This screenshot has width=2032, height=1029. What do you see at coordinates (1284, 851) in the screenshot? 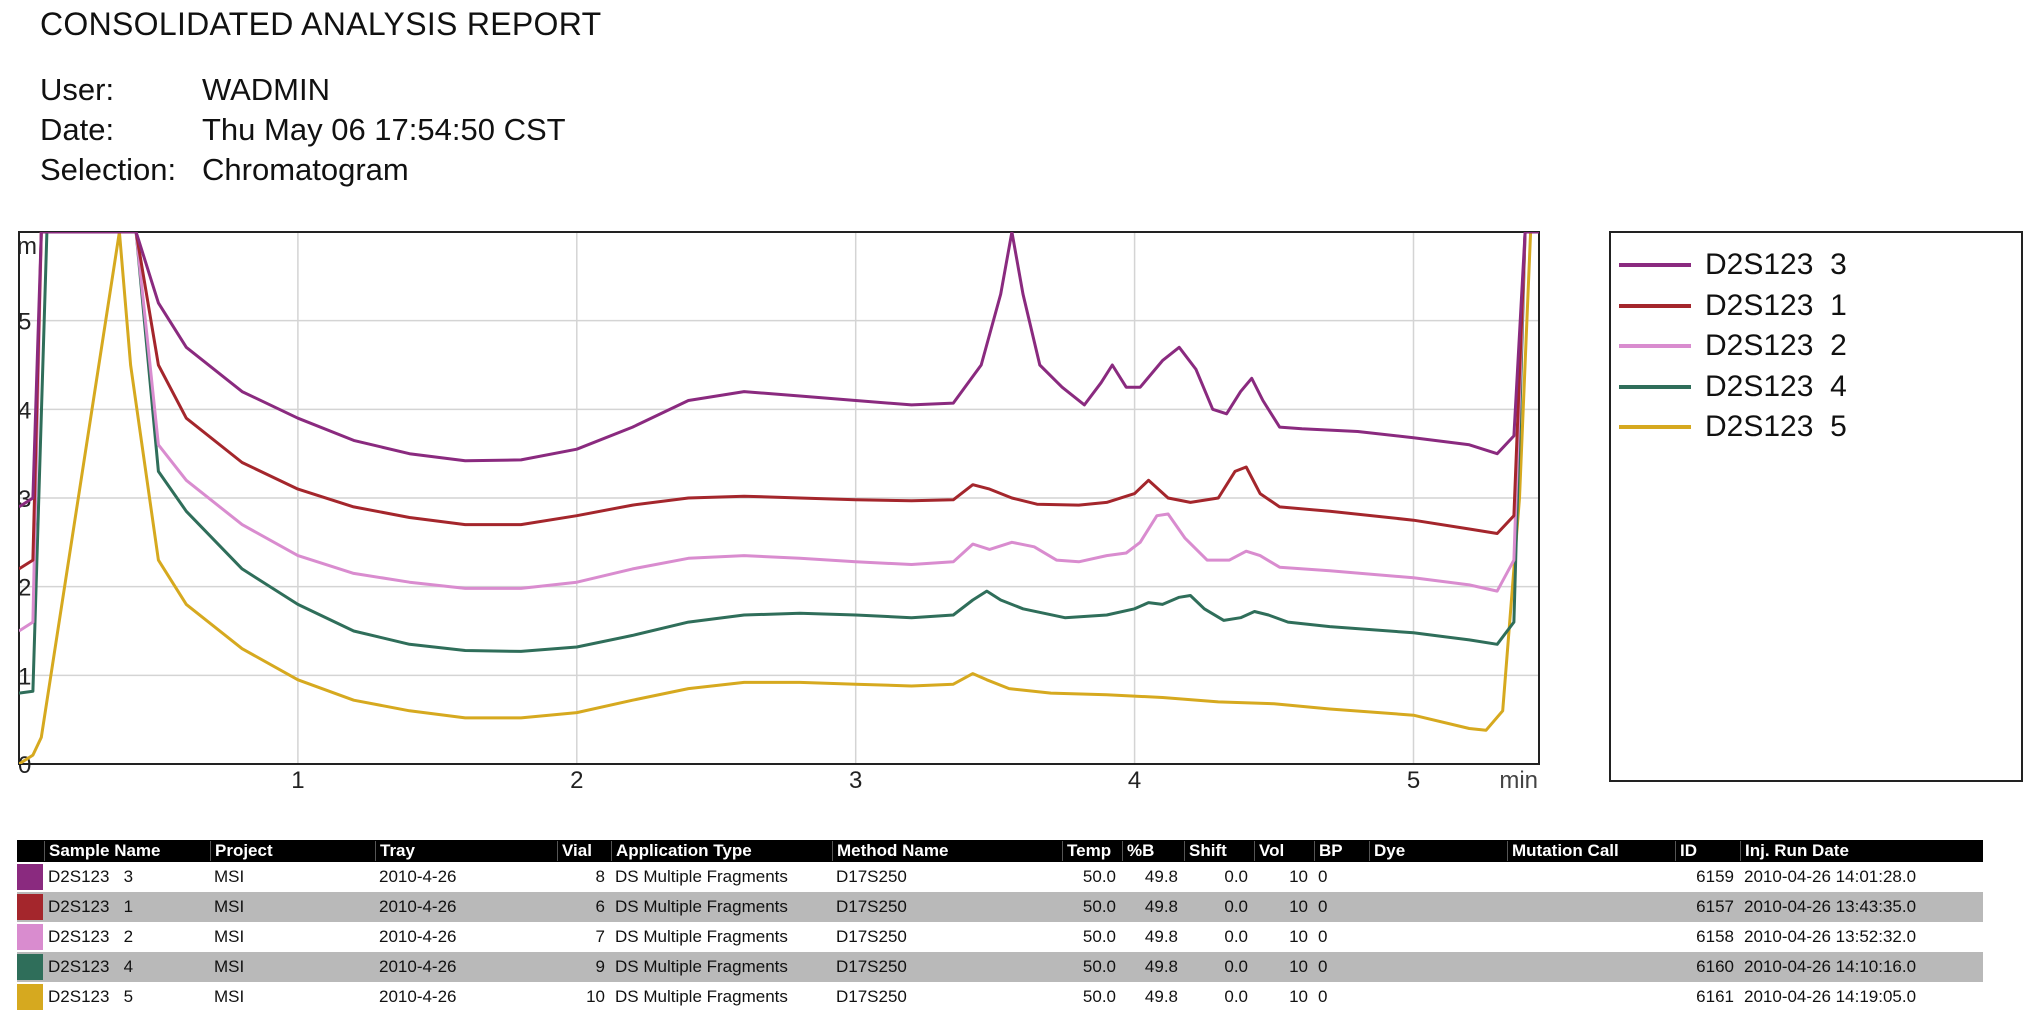
I see `column-header: Vol` at bounding box center [1284, 851].